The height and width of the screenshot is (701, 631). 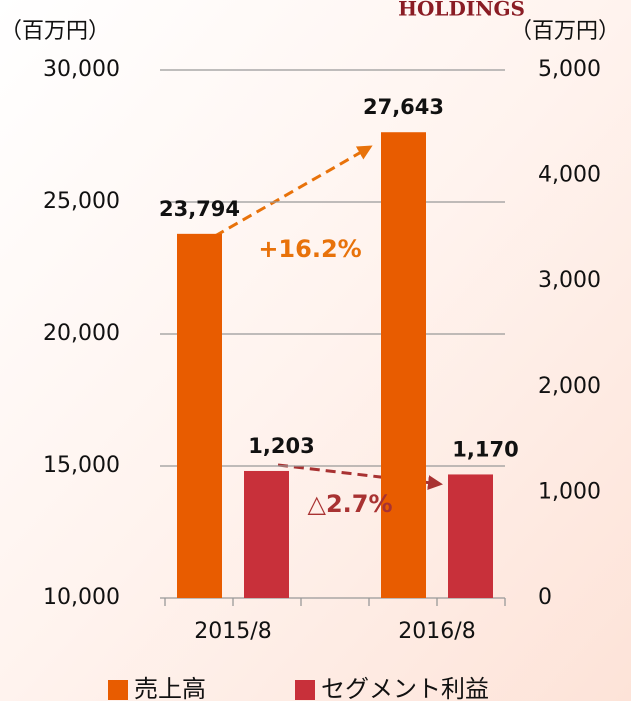 What do you see at coordinates (569, 175) in the screenshot?
I see `y2-tick-label: 4,000` at bounding box center [569, 175].